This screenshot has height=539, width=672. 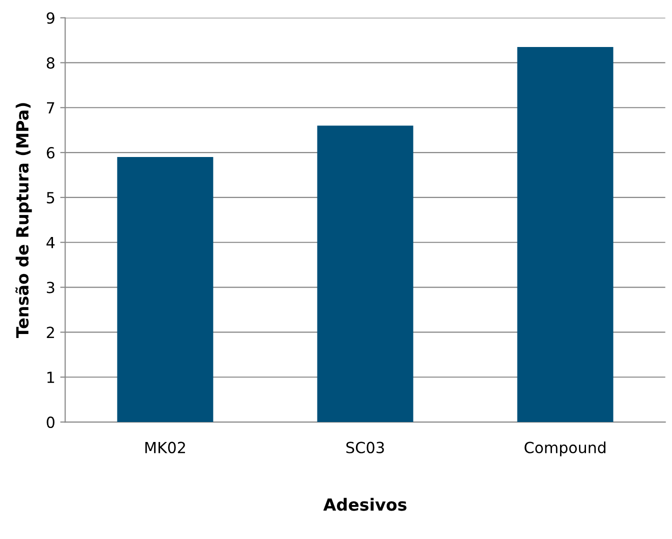 What do you see at coordinates (50, 198) in the screenshot?
I see `y-tick-label: 5` at bounding box center [50, 198].